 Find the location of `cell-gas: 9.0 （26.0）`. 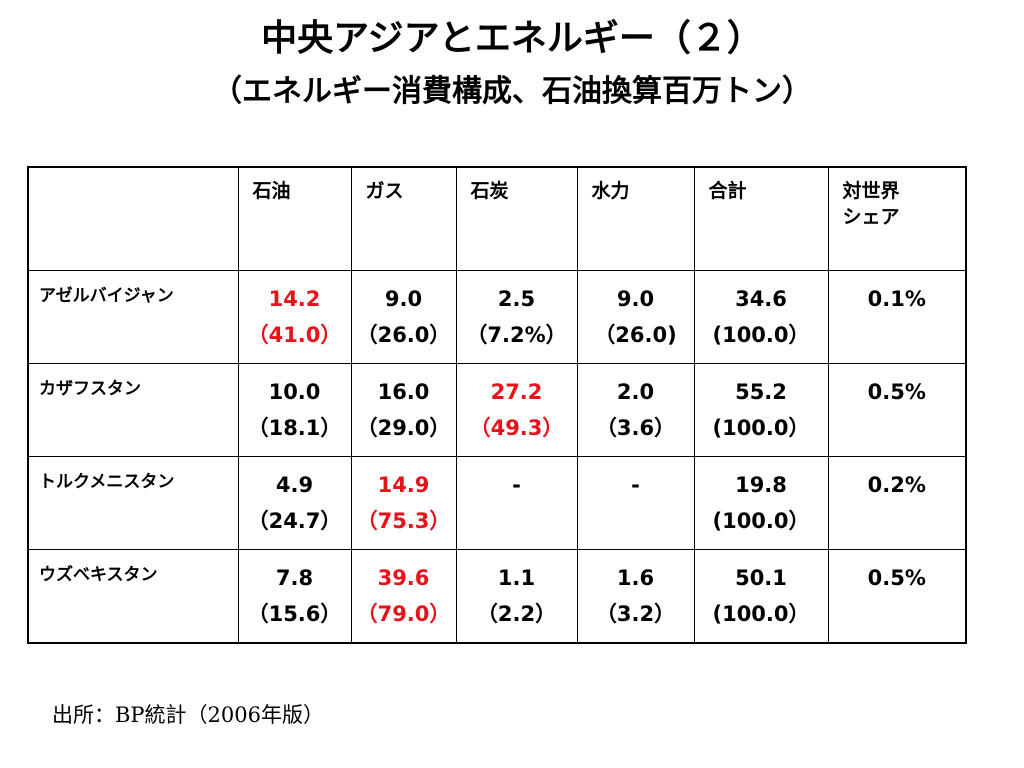

cell-gas: 9.0 （26.0） is located at coordinates (403, 317).